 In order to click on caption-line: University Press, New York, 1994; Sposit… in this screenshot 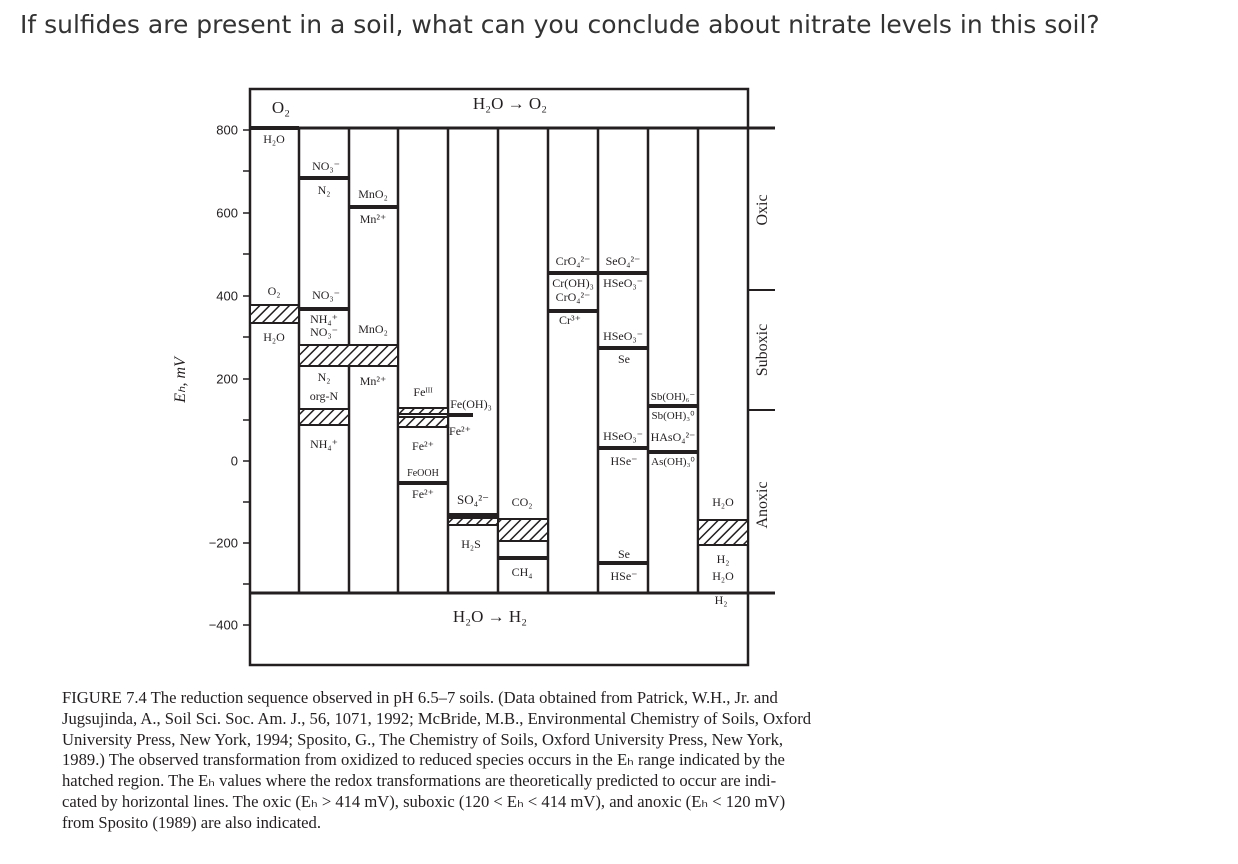, I will do `click(423, 739)`.